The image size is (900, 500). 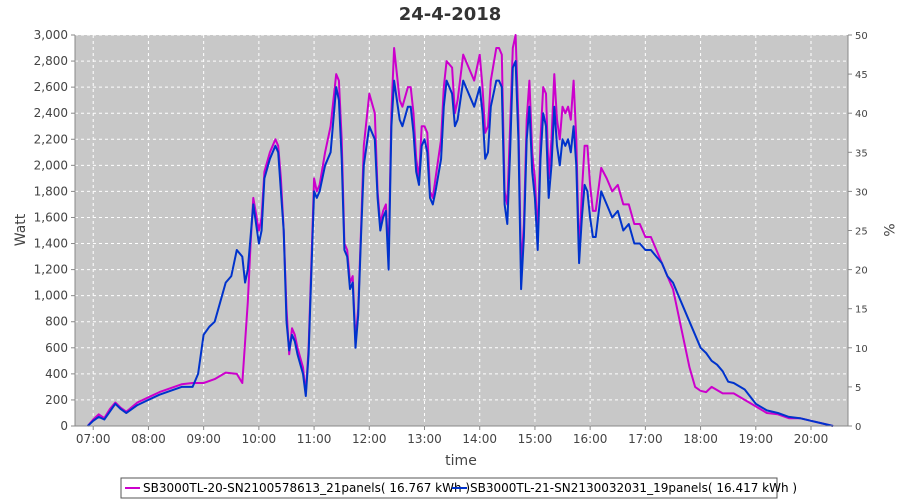 I want to click on y2-ticks: 0 5 10 15 20 25 30 35 40 45 50, so click(x=858, y=232).